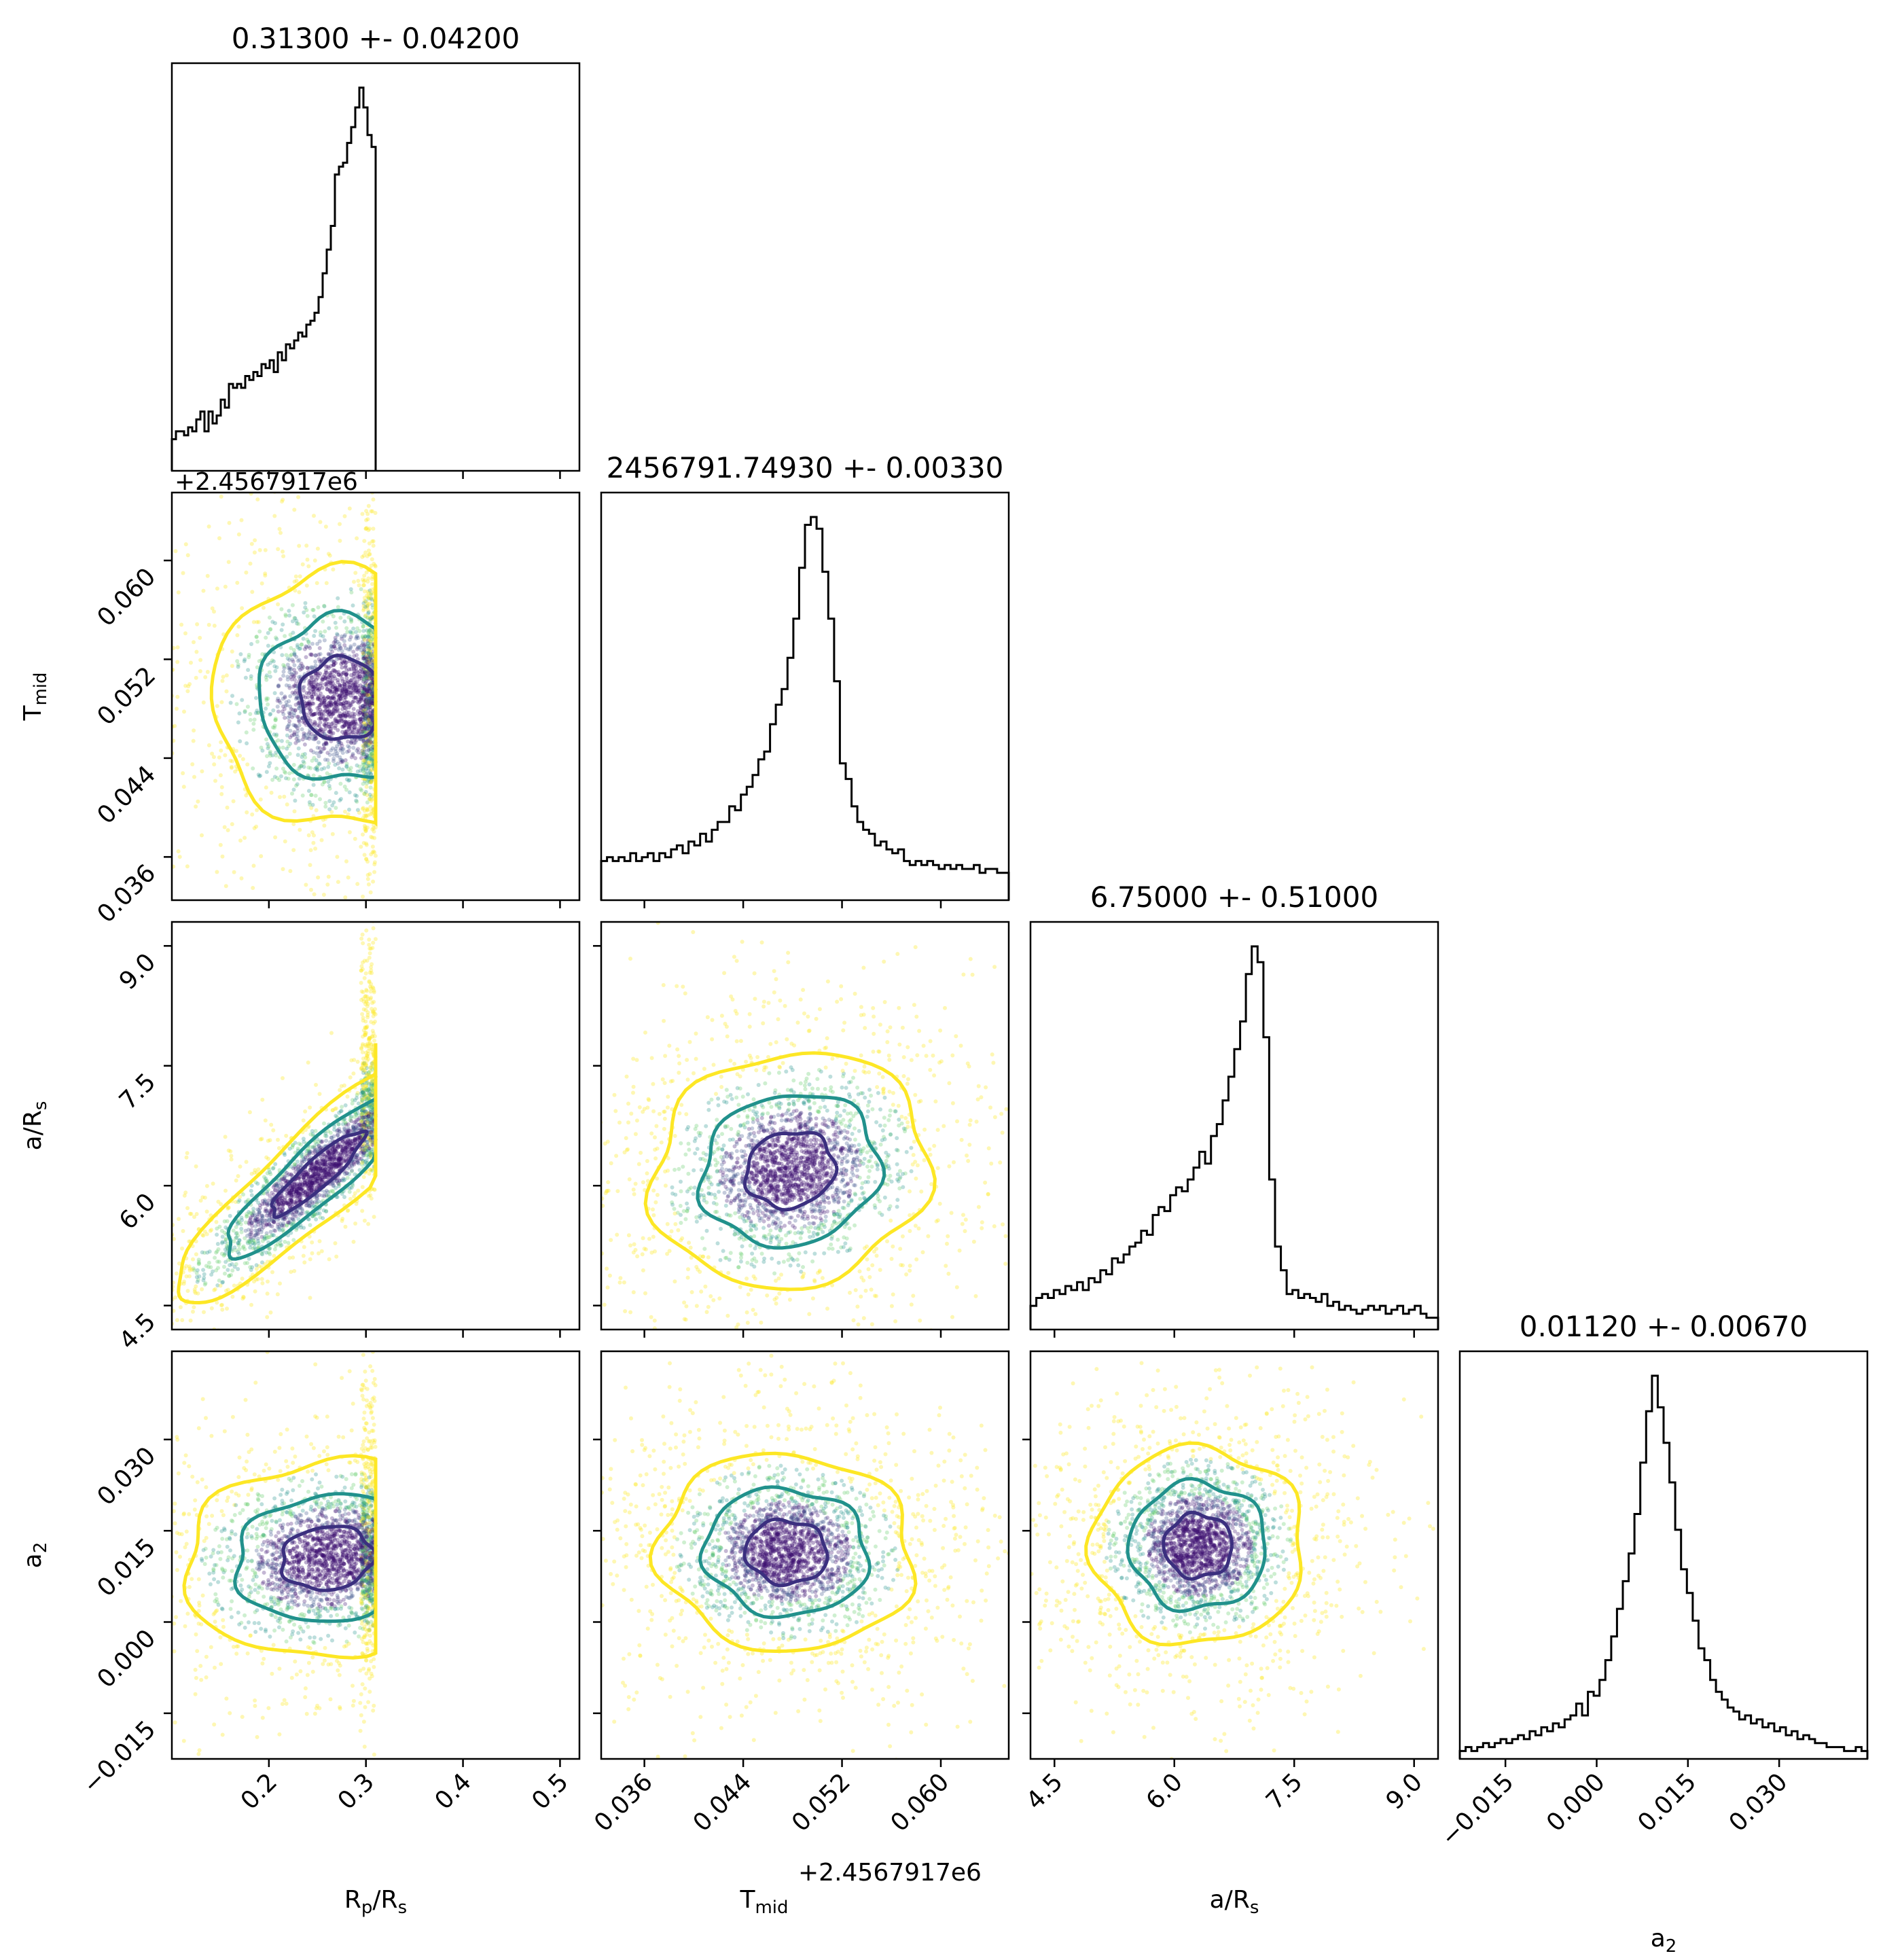 This screenshot has width=1883, height=1960. I want to click on x-tick-label: 0.000, so click(1576, 1802).